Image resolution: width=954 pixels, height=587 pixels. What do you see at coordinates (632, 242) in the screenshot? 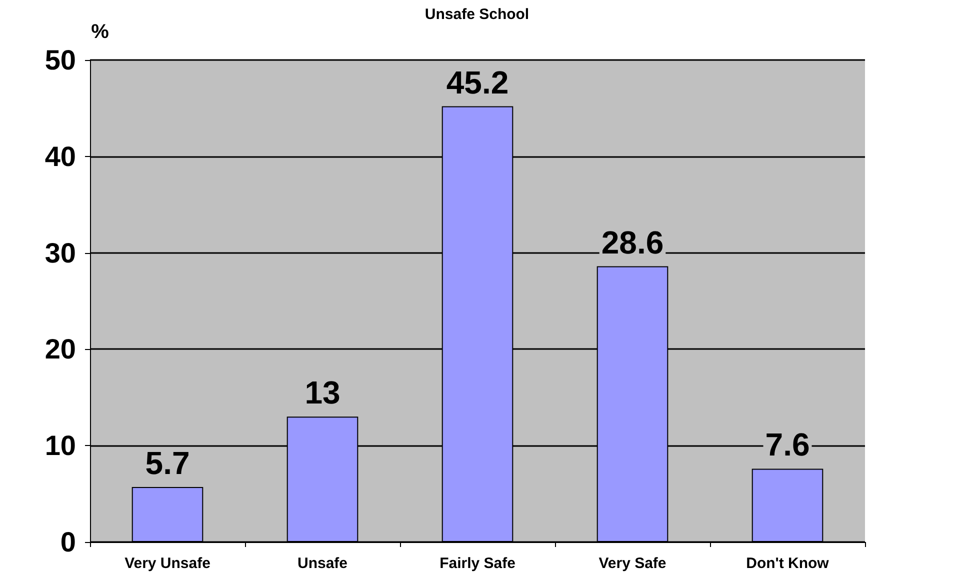
I see `data-label: 28.6` at bounding box center [632, 242].